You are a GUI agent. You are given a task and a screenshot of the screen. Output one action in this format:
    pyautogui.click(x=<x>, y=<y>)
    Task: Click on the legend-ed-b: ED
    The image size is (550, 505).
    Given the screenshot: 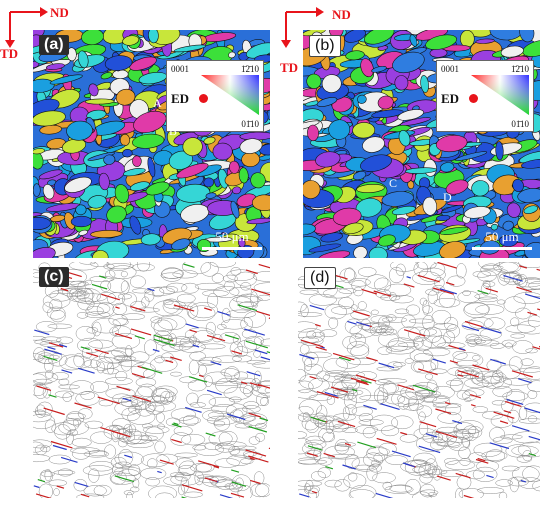 What is the action you would take?
    pyautogui.click(x=450, y=98)
    